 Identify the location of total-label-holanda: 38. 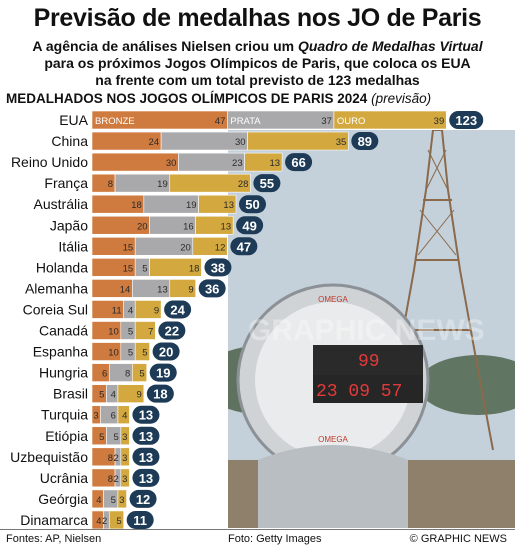
(218, 267).